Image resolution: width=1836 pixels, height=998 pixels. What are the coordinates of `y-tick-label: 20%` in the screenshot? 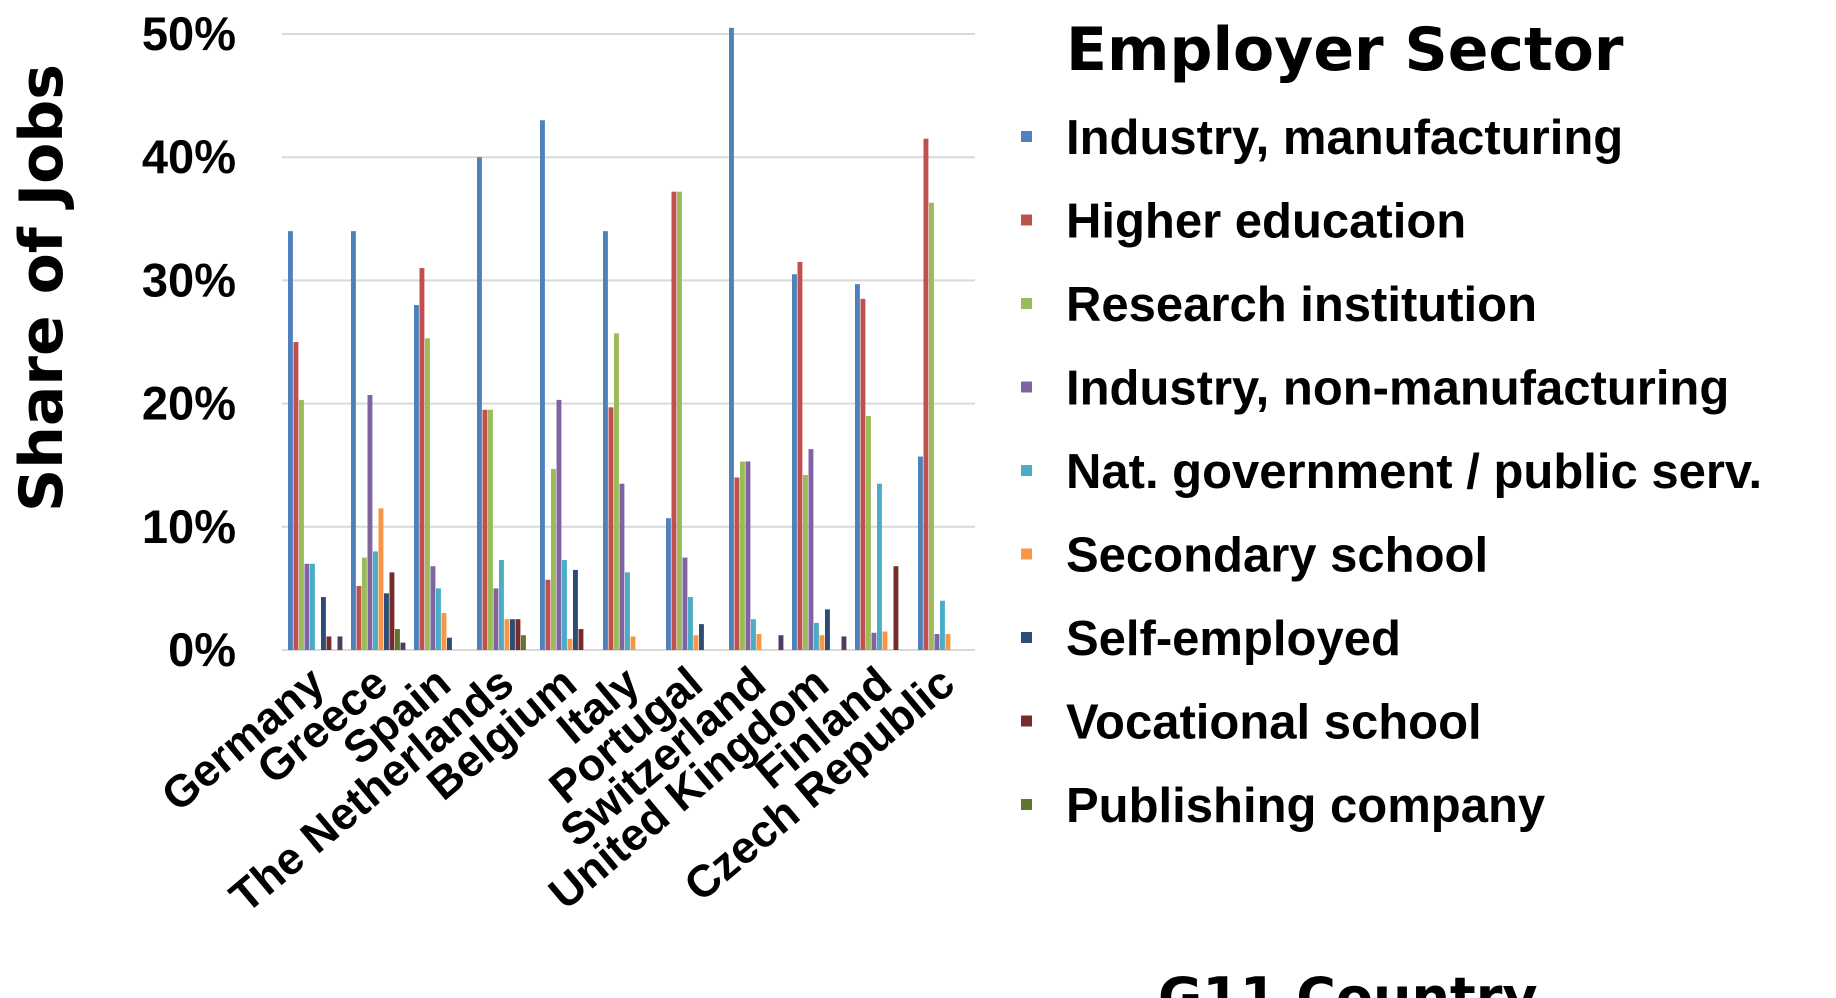 It's located at (189, 403).